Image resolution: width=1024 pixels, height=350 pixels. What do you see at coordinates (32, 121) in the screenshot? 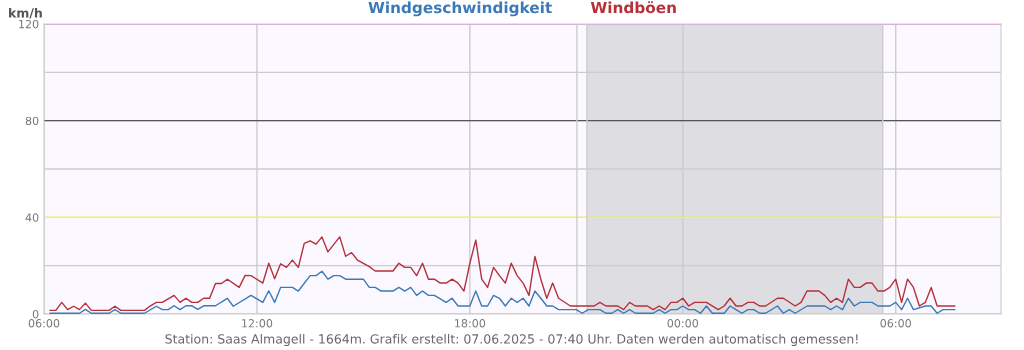
I see `y-tick-label: 80` at bounding box center [32, 121].